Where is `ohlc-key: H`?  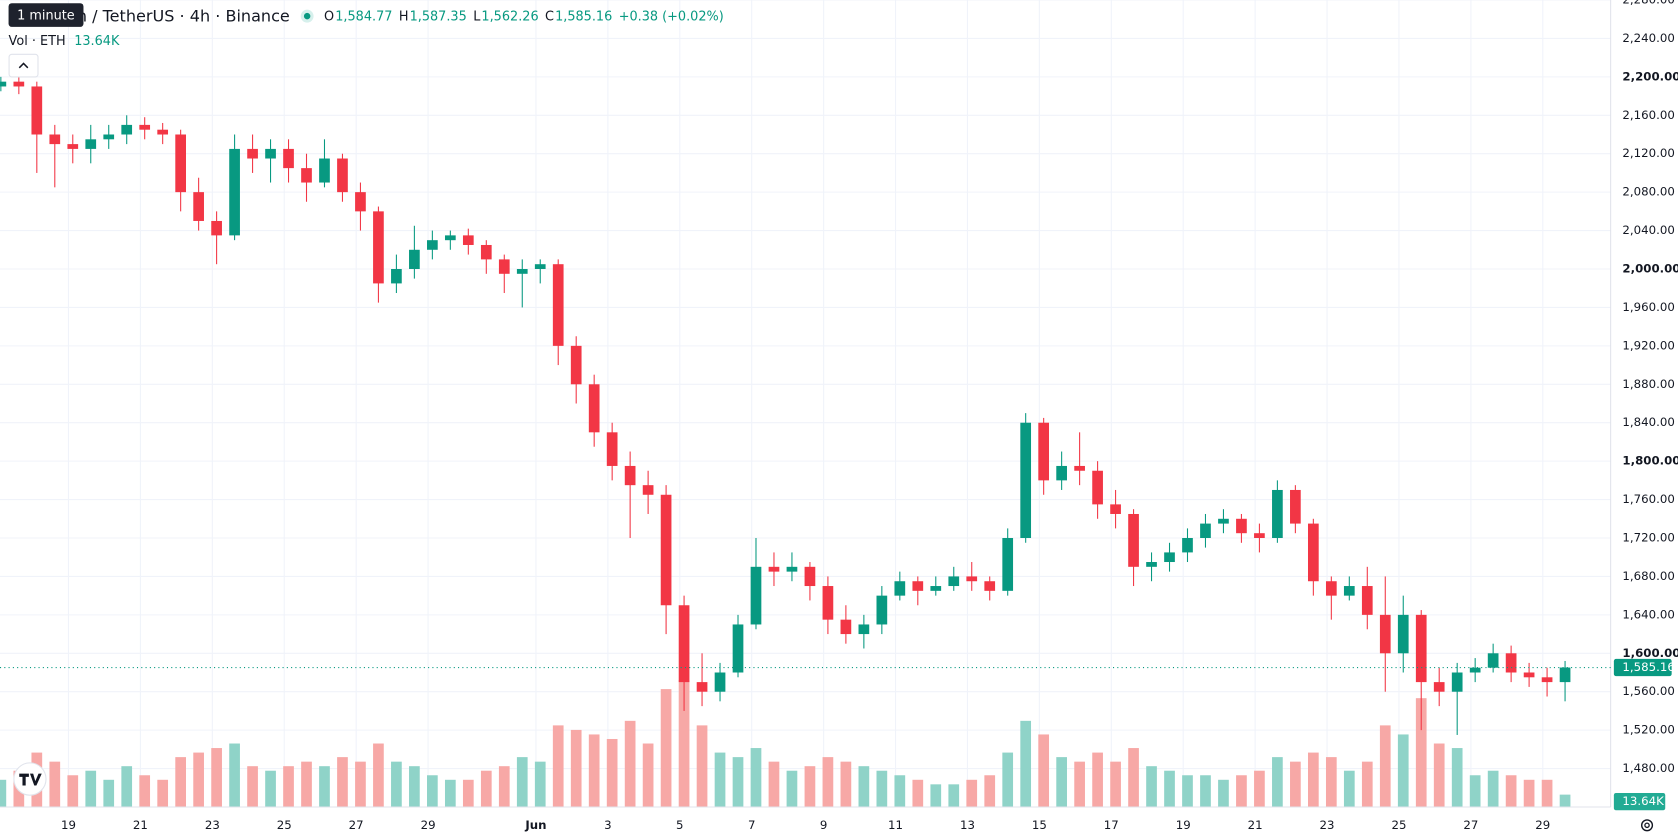 ohlc-key: H is located at coordinates (403, 16).